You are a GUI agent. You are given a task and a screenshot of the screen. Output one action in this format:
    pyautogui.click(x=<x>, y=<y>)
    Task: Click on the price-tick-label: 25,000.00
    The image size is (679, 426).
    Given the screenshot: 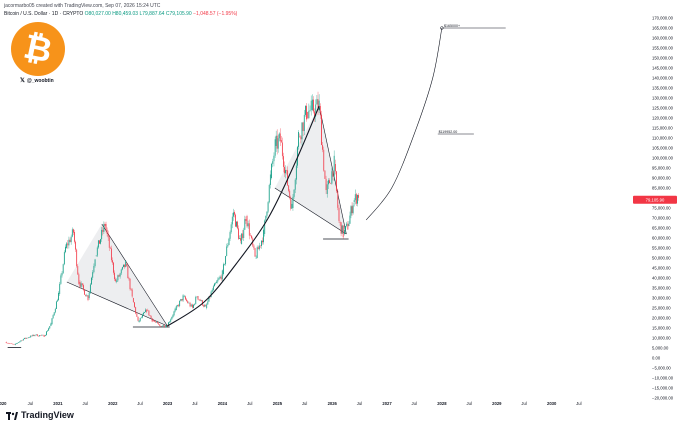 What is the action you would take?
    pyautogui.click(x=661, y=308)
    